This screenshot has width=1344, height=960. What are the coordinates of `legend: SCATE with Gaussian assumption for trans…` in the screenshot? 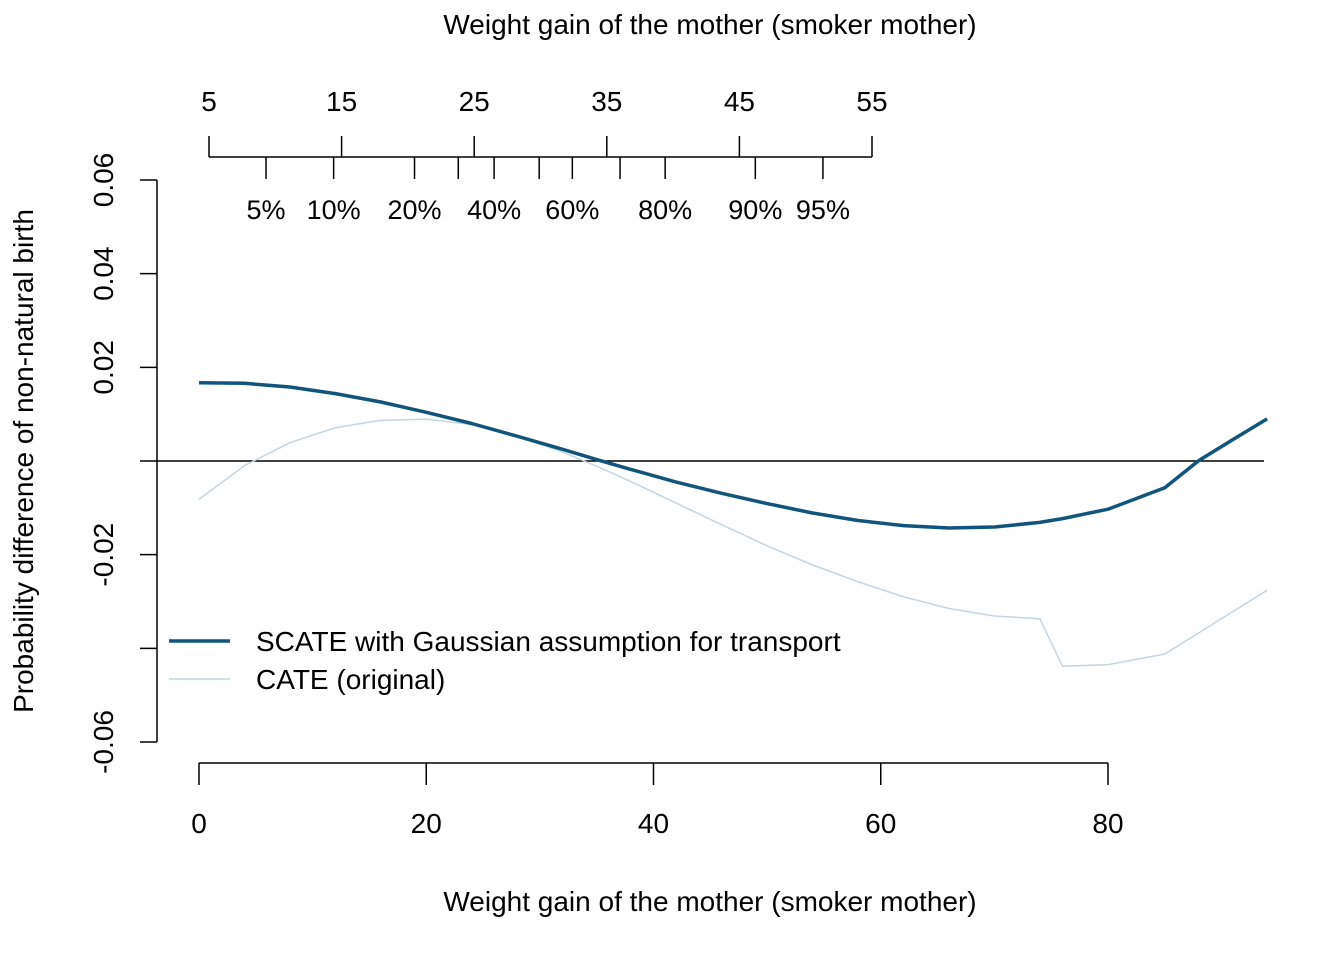 It's located at (505, 660).